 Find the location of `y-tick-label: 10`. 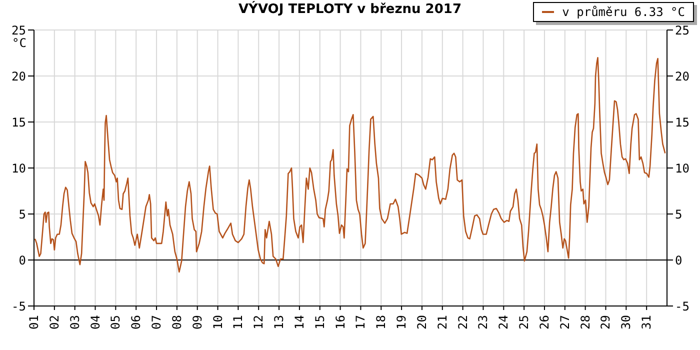

y-tick-label: 10 is located at coordinates (19, 168).